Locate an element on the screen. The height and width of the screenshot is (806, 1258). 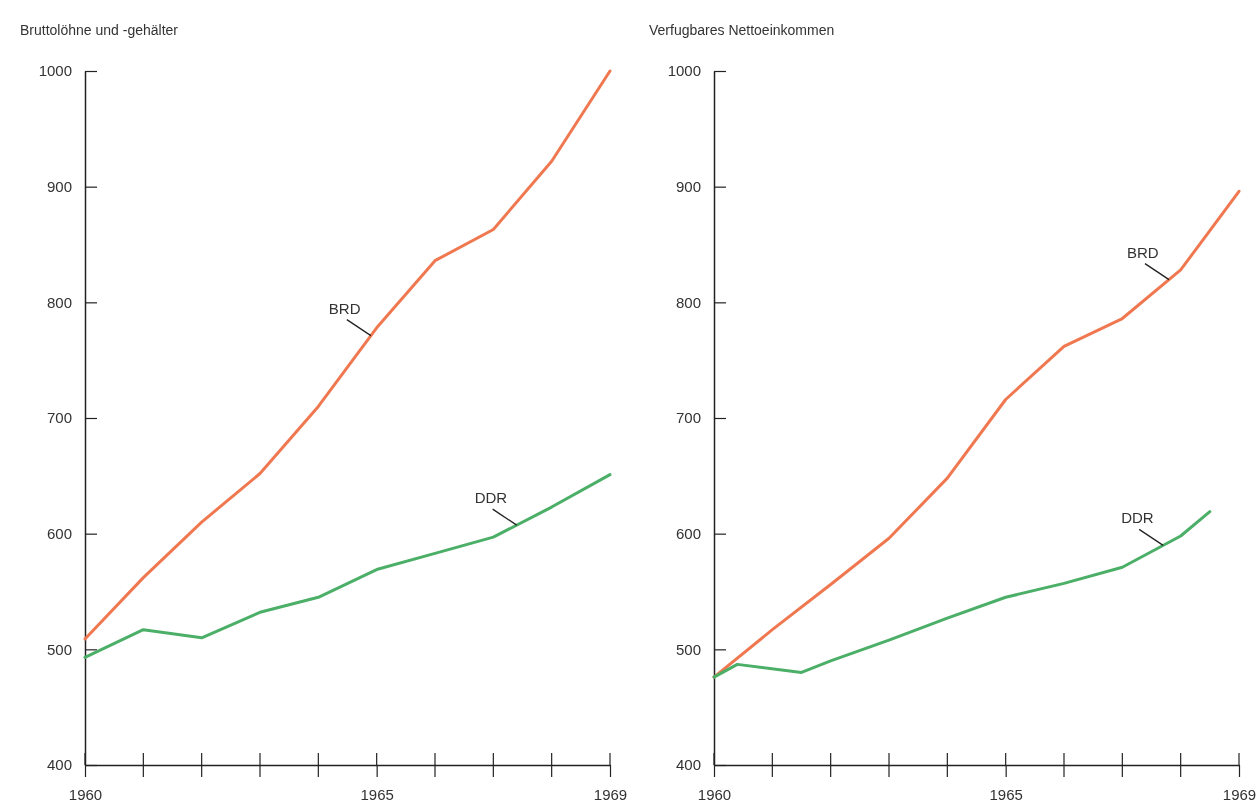
chart-title: Bruttolöhne und -gehälter is located at coordinates (99, 30).